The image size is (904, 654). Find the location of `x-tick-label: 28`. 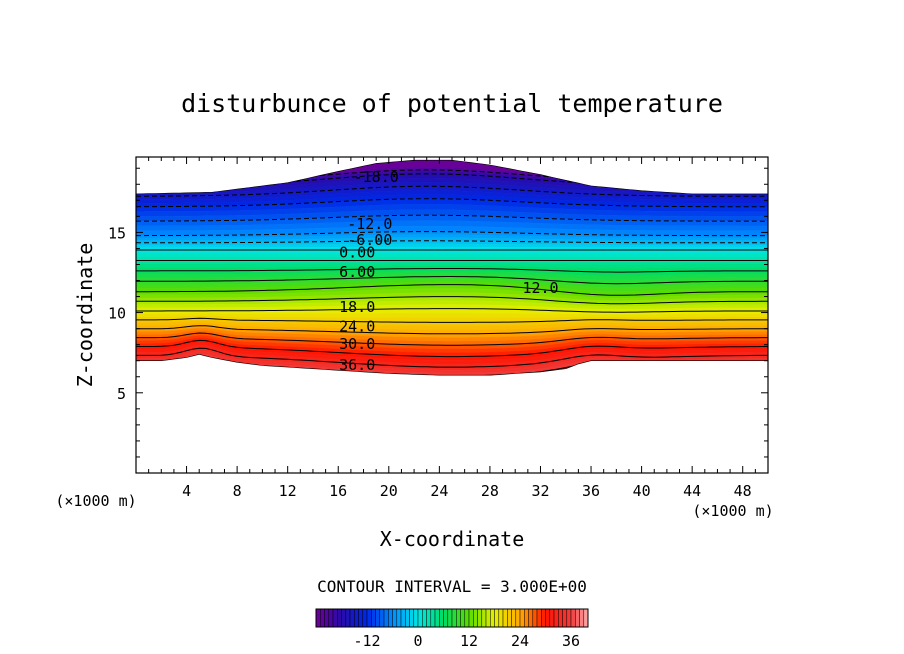

x-tick-label: 28 is located at coordinates (490, 491).